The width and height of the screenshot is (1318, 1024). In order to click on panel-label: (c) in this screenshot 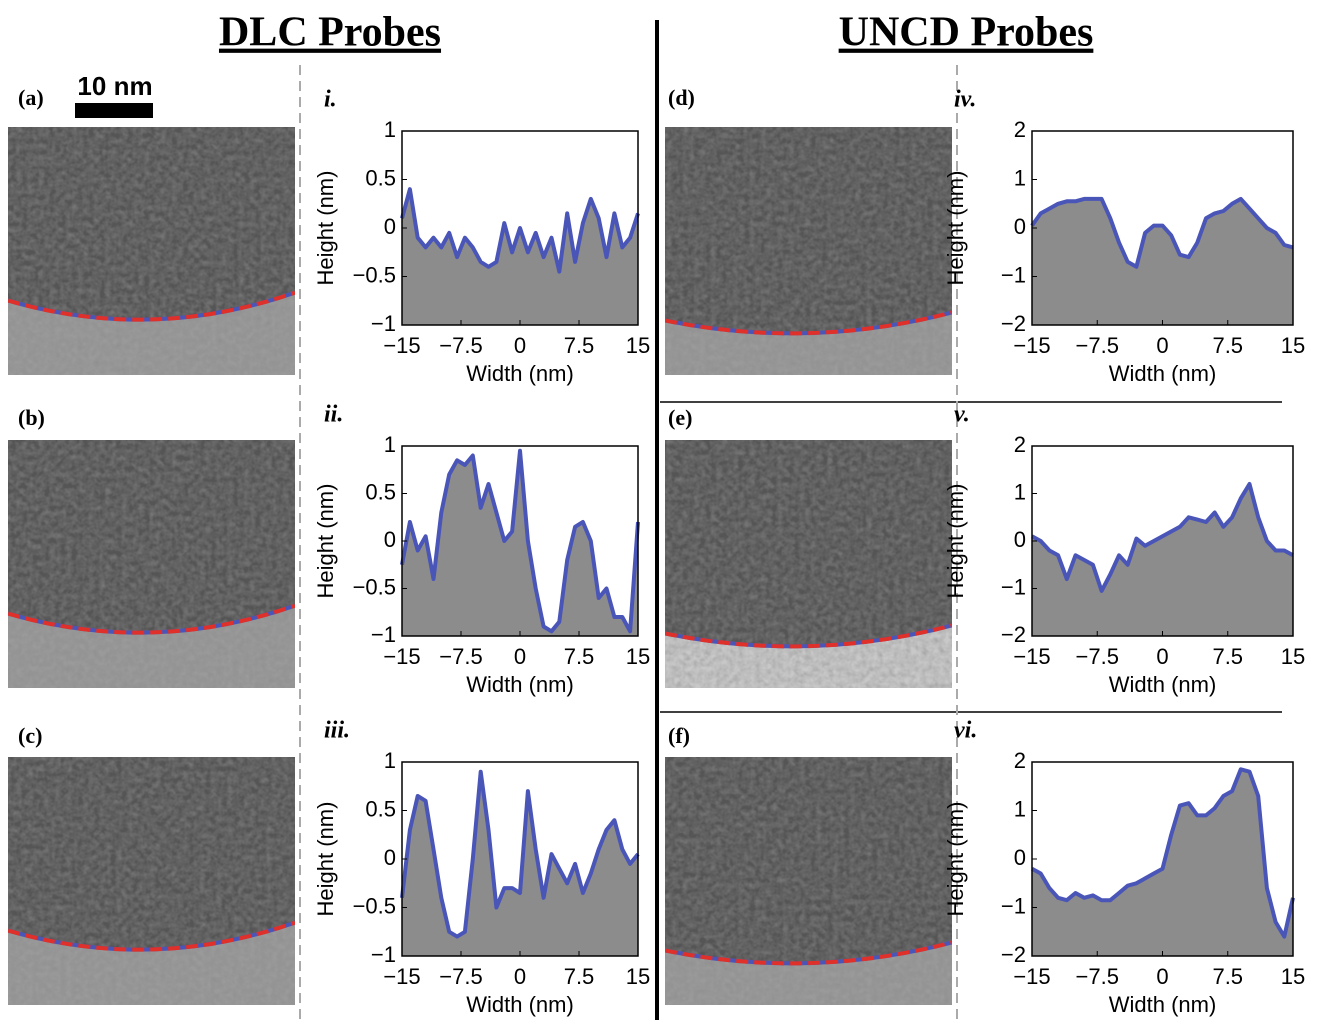, I will do `click(30, 735)`.